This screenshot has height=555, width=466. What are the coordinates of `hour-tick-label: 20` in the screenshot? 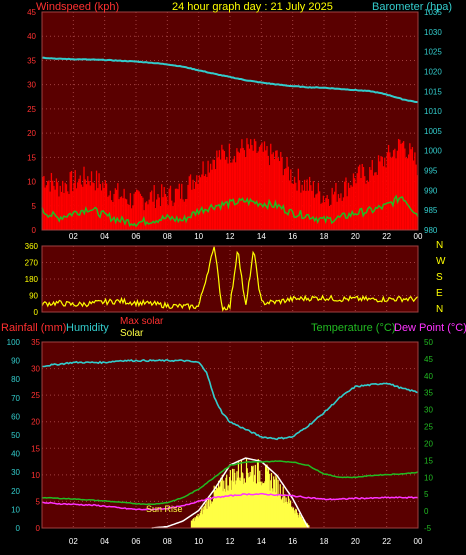 It's located at (355, 236).